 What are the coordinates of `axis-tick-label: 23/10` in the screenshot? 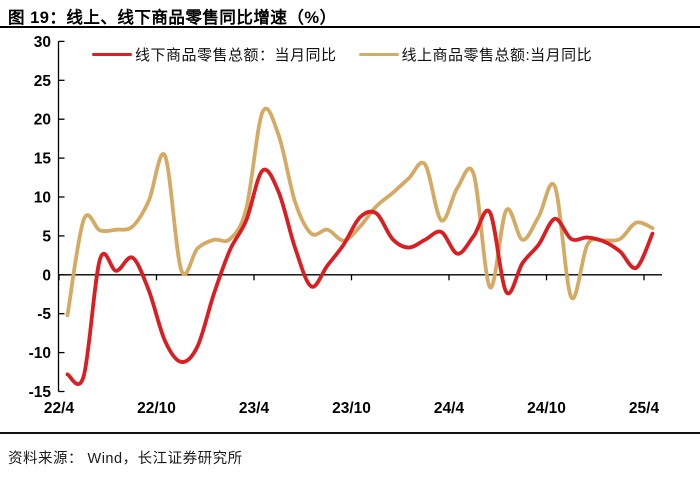 It's located at (351, 408).